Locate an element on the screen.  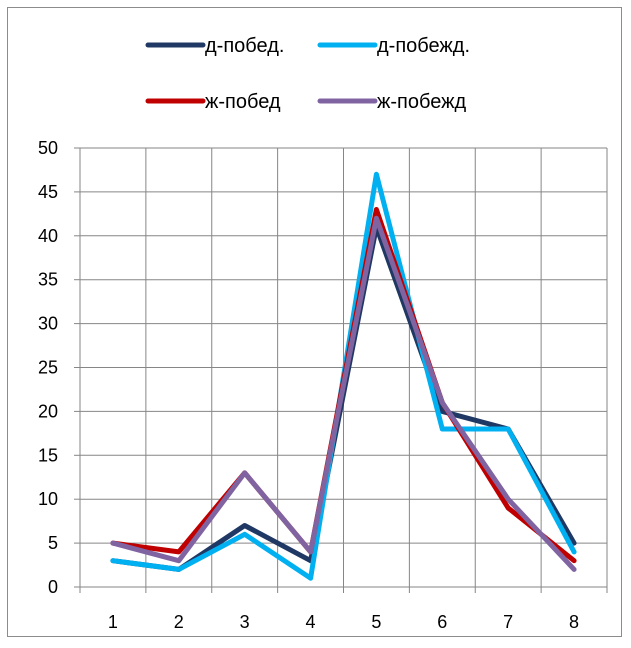
y-tick-label-40: 40 is located at coordinates (48, 236).